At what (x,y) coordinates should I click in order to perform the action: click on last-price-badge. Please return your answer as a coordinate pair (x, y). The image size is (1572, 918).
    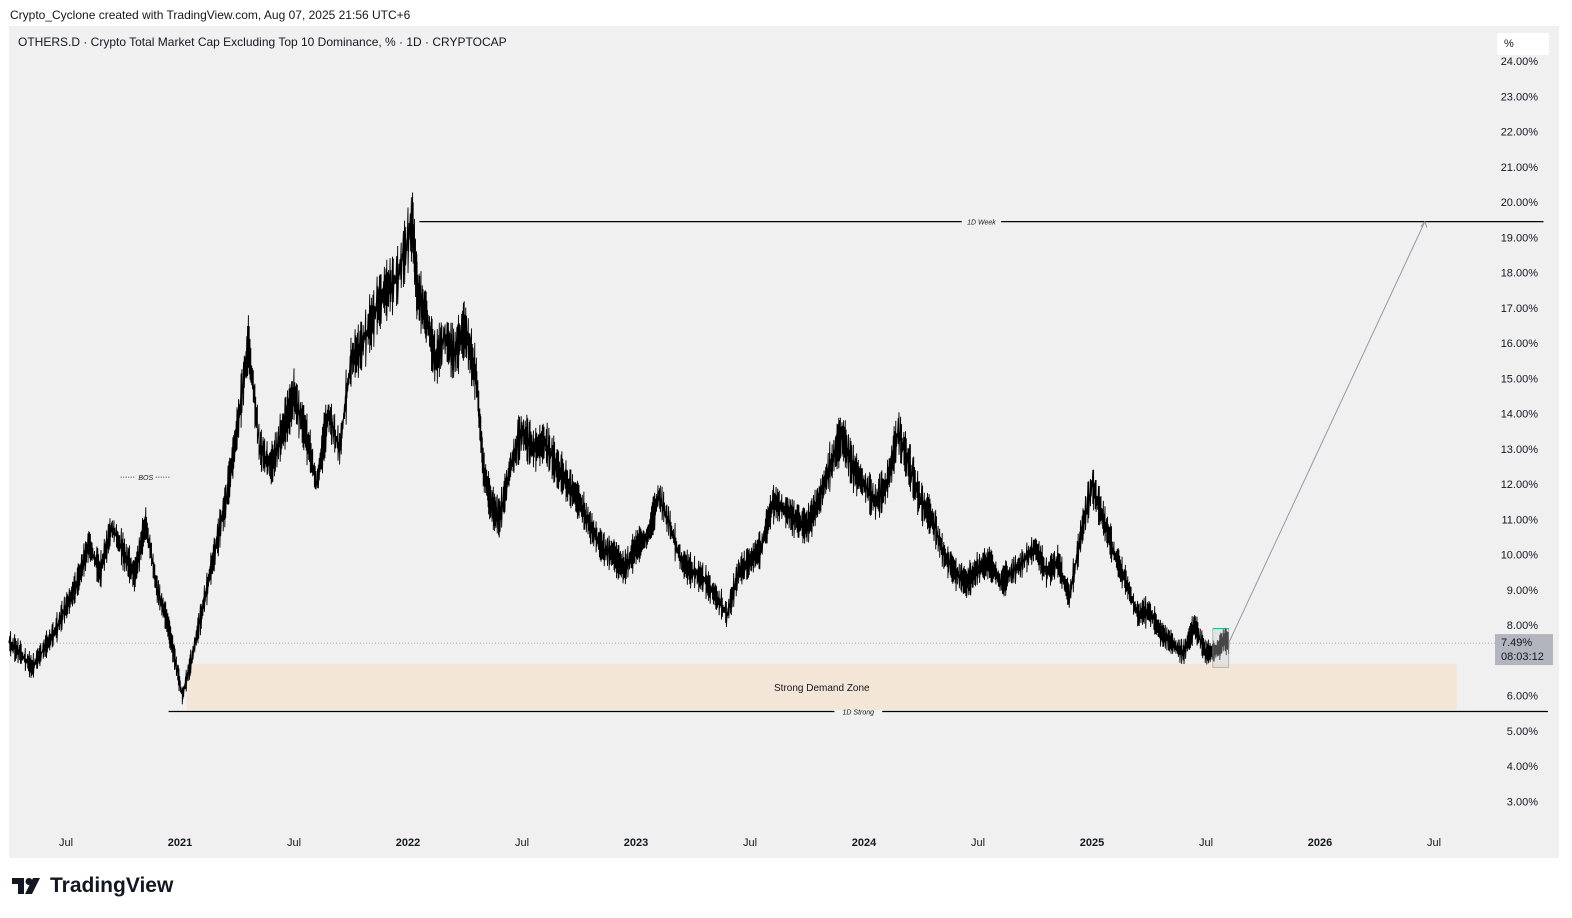
    Looking at the image, I should click on (1524, 650).